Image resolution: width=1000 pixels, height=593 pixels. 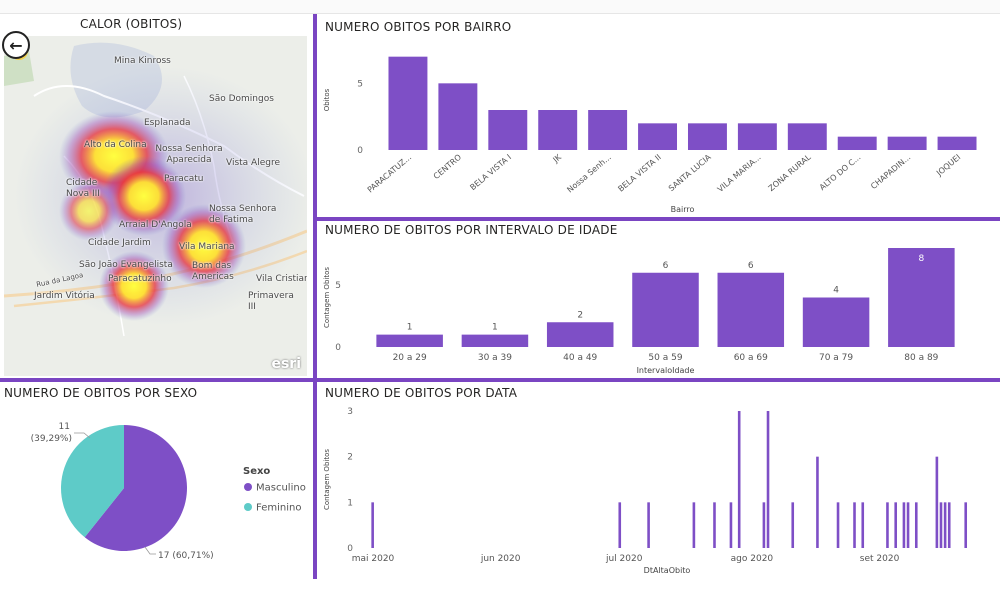 What do you see at coordinates (131, 24) in the screenshot?
I see `map-title: CALOR (OBITOS)` at bounding box center [131, 24].